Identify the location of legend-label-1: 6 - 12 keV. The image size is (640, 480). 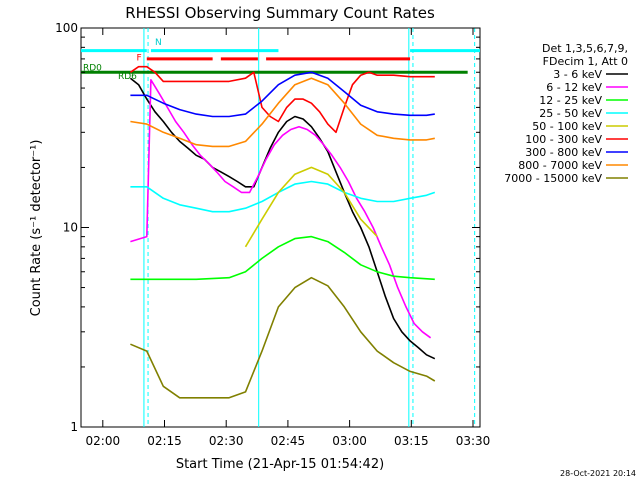
(574, 87).